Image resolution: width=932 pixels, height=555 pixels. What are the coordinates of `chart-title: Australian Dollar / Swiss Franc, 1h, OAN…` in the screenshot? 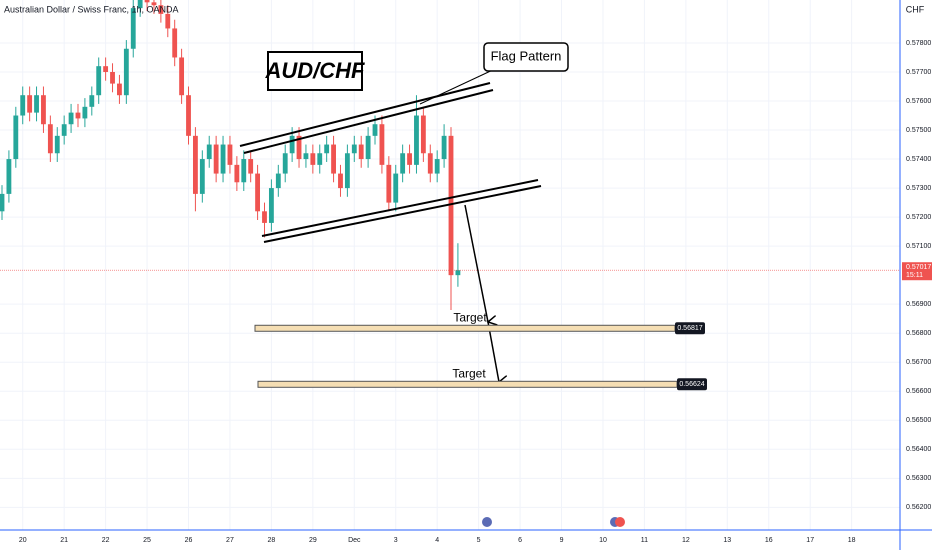 It's located at (91, 9).